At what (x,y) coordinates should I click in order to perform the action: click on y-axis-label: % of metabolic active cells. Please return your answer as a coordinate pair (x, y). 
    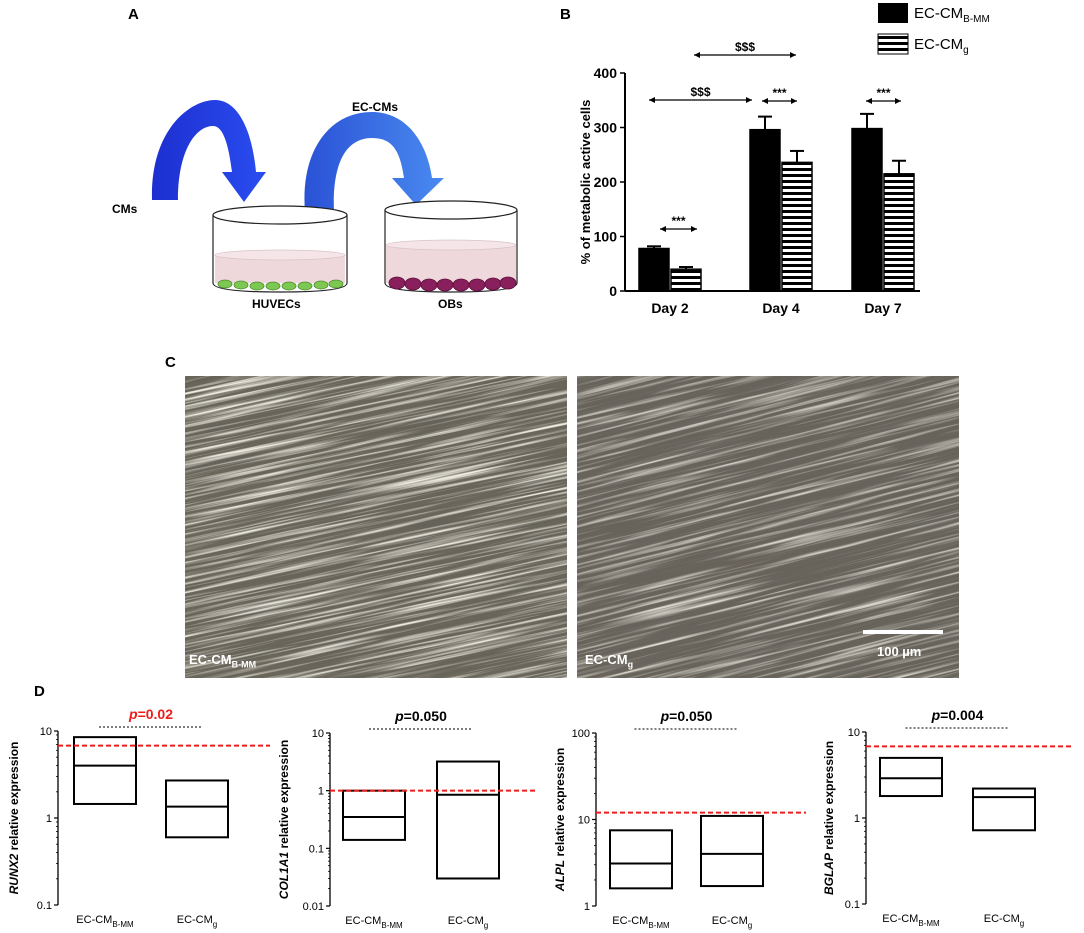
    Looking at the image, I should click on (585, 182).